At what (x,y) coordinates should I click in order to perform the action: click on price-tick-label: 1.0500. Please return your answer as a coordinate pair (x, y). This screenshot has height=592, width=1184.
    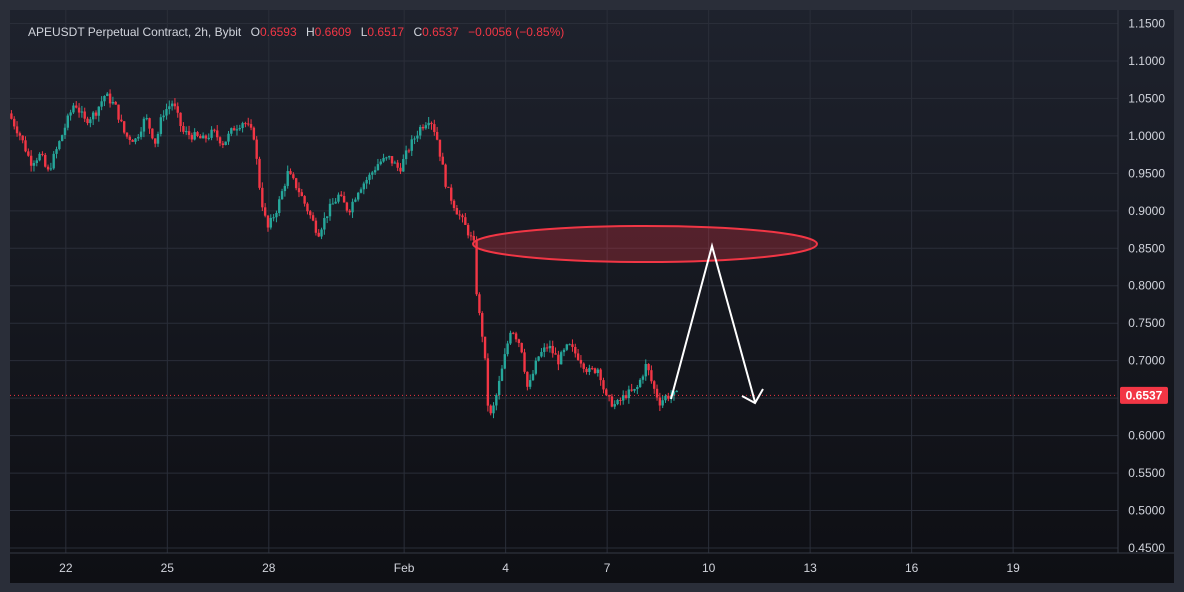
    Looking at the image, I should click on (1146, 98).